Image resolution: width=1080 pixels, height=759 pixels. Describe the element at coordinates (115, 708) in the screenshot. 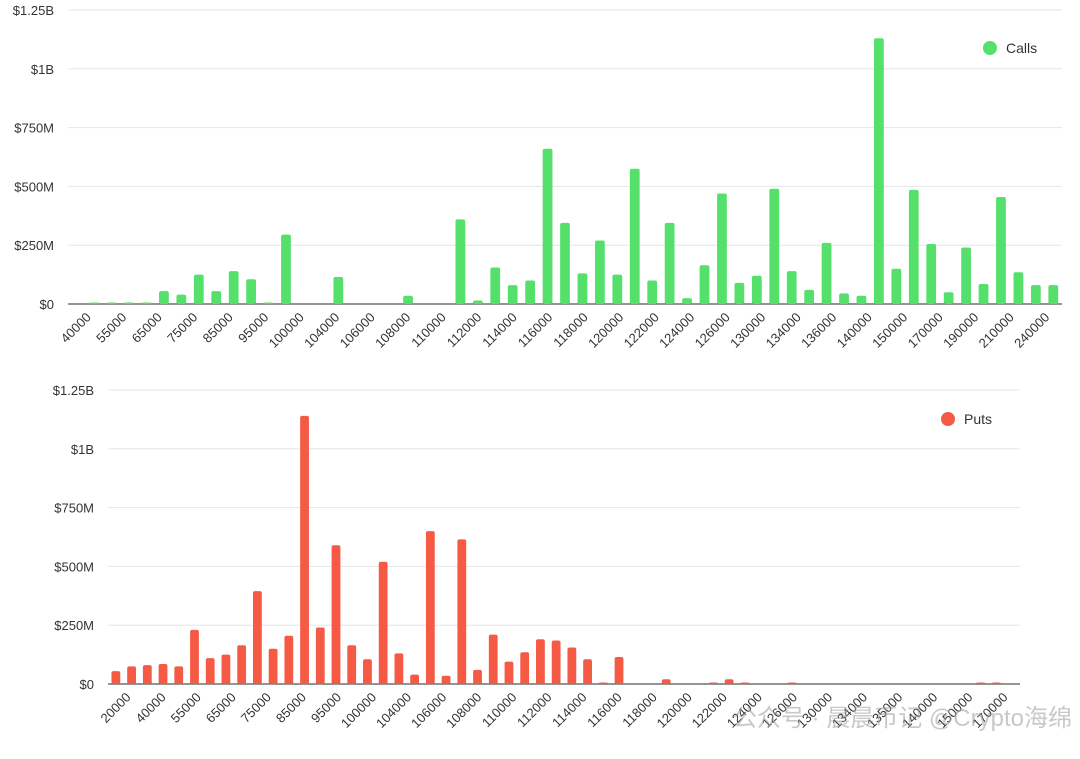

I see `puts-x-tick-label: 20000` at that location.